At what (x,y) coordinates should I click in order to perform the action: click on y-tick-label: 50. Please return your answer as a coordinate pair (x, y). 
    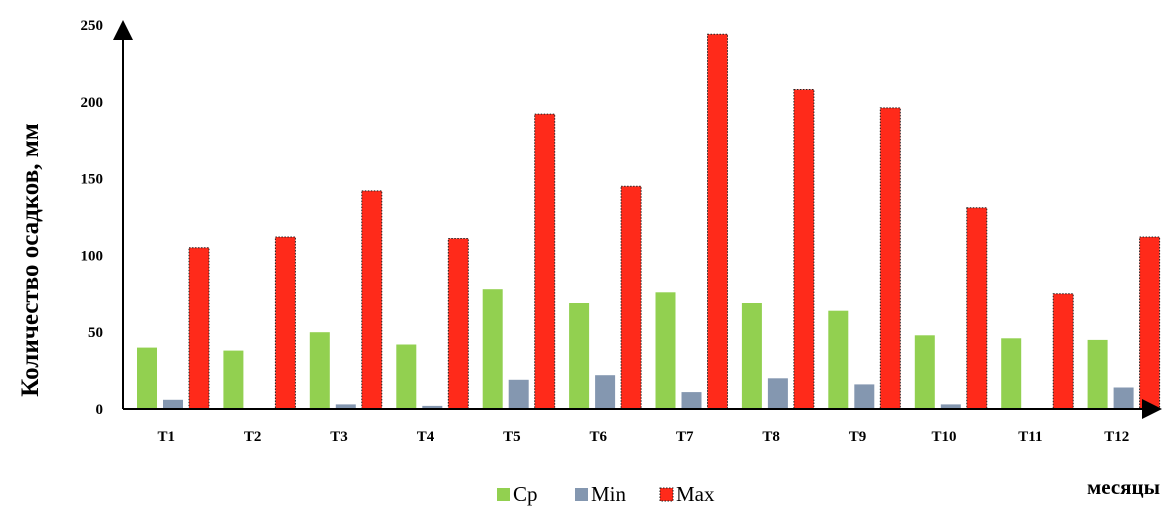
    Looking at the image, I should click on (95, 333).